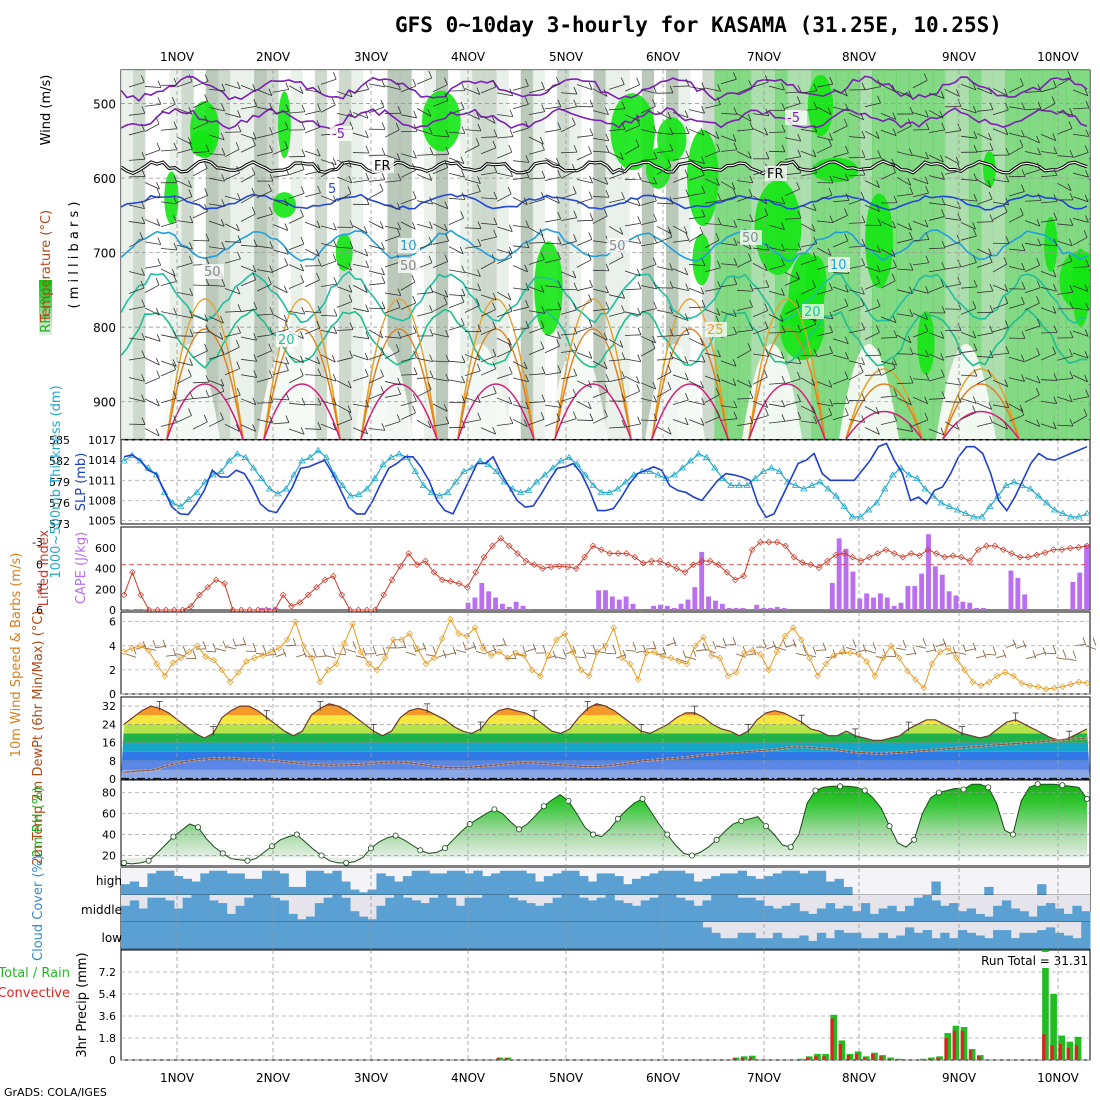 The image size is (1100, 1100). I want to click on x-tick-label: 6NOV, so click(663, 1078).